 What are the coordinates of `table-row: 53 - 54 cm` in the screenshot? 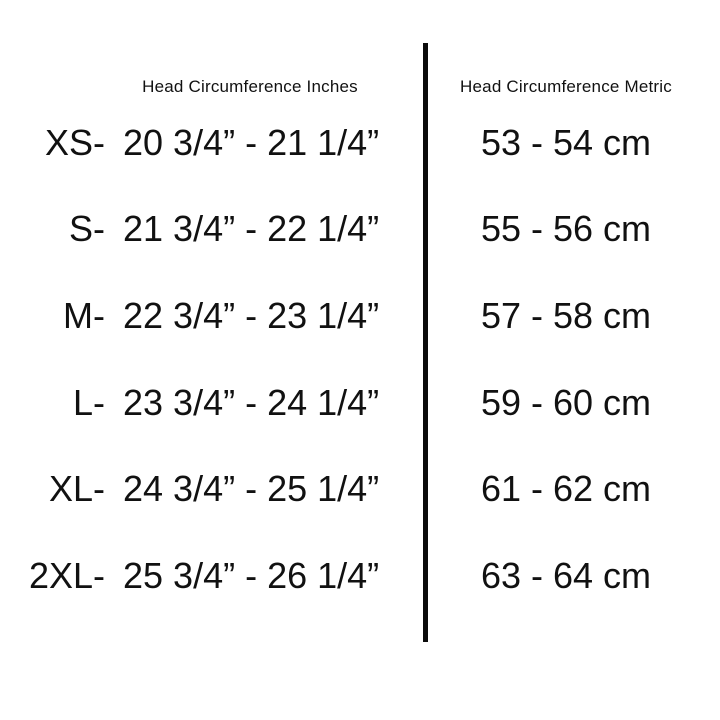 It's located at (566, 143).